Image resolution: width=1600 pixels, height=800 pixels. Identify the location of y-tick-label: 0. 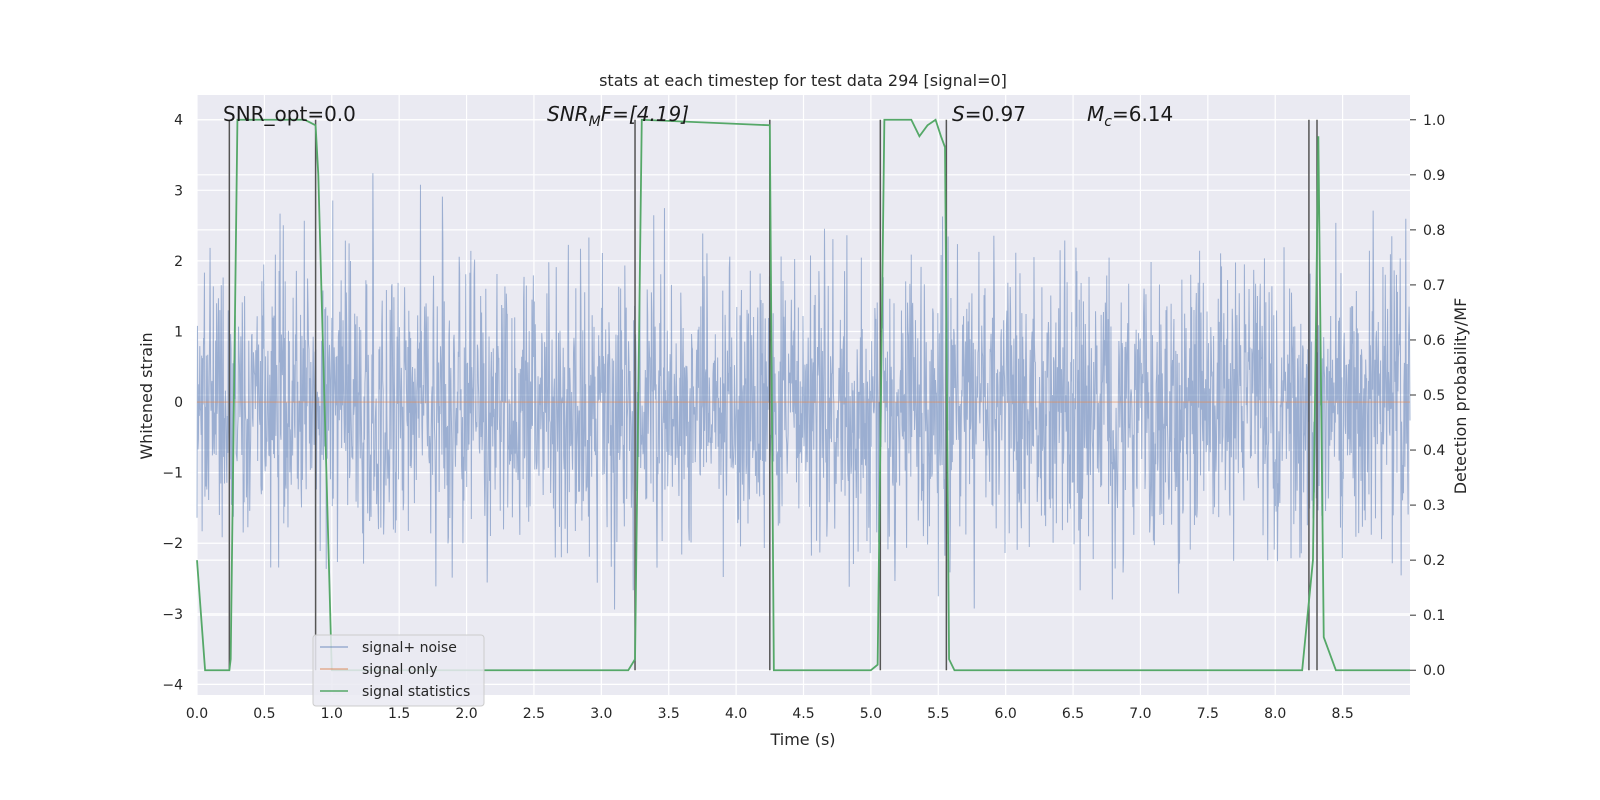
(178, 403).